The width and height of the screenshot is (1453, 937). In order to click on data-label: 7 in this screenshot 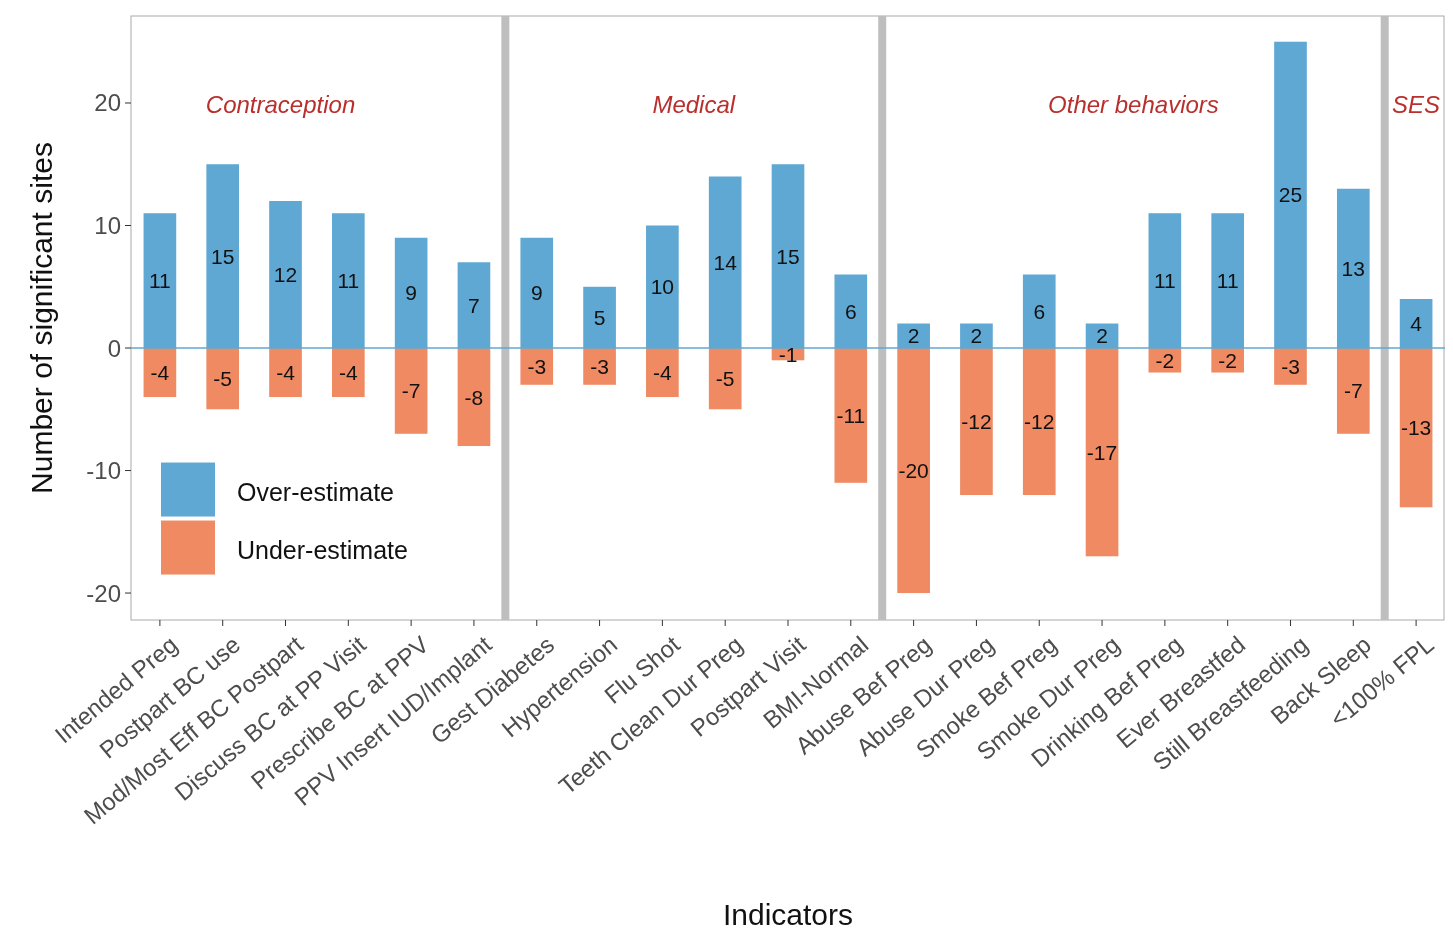, I will do `click(474, 305)`.